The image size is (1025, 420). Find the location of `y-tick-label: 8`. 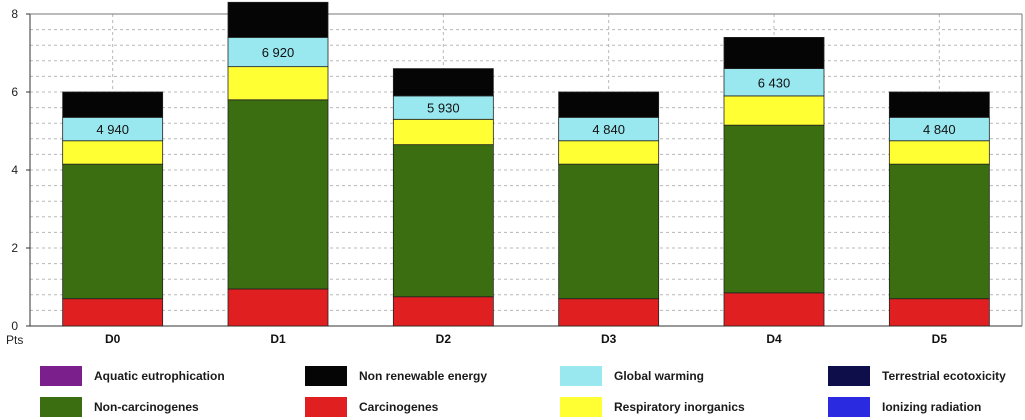

y-tick-label: 8 is located at coordinates (14, 14).